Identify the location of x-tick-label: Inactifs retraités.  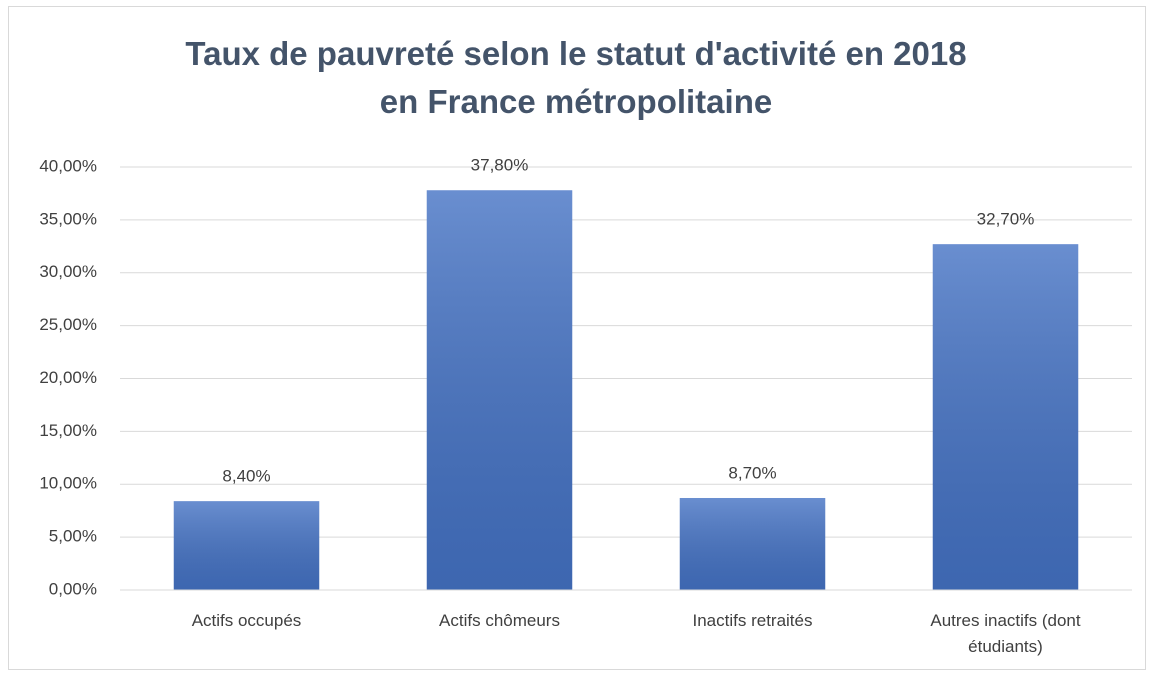
(752, 620).